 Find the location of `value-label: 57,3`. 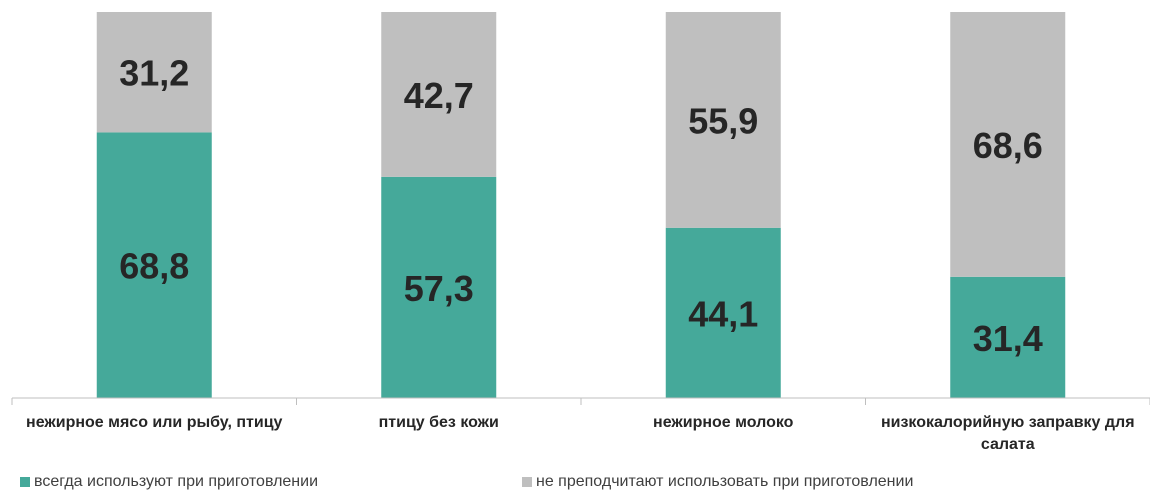

value-label: 57,3 is located at coordinates (439, 288).